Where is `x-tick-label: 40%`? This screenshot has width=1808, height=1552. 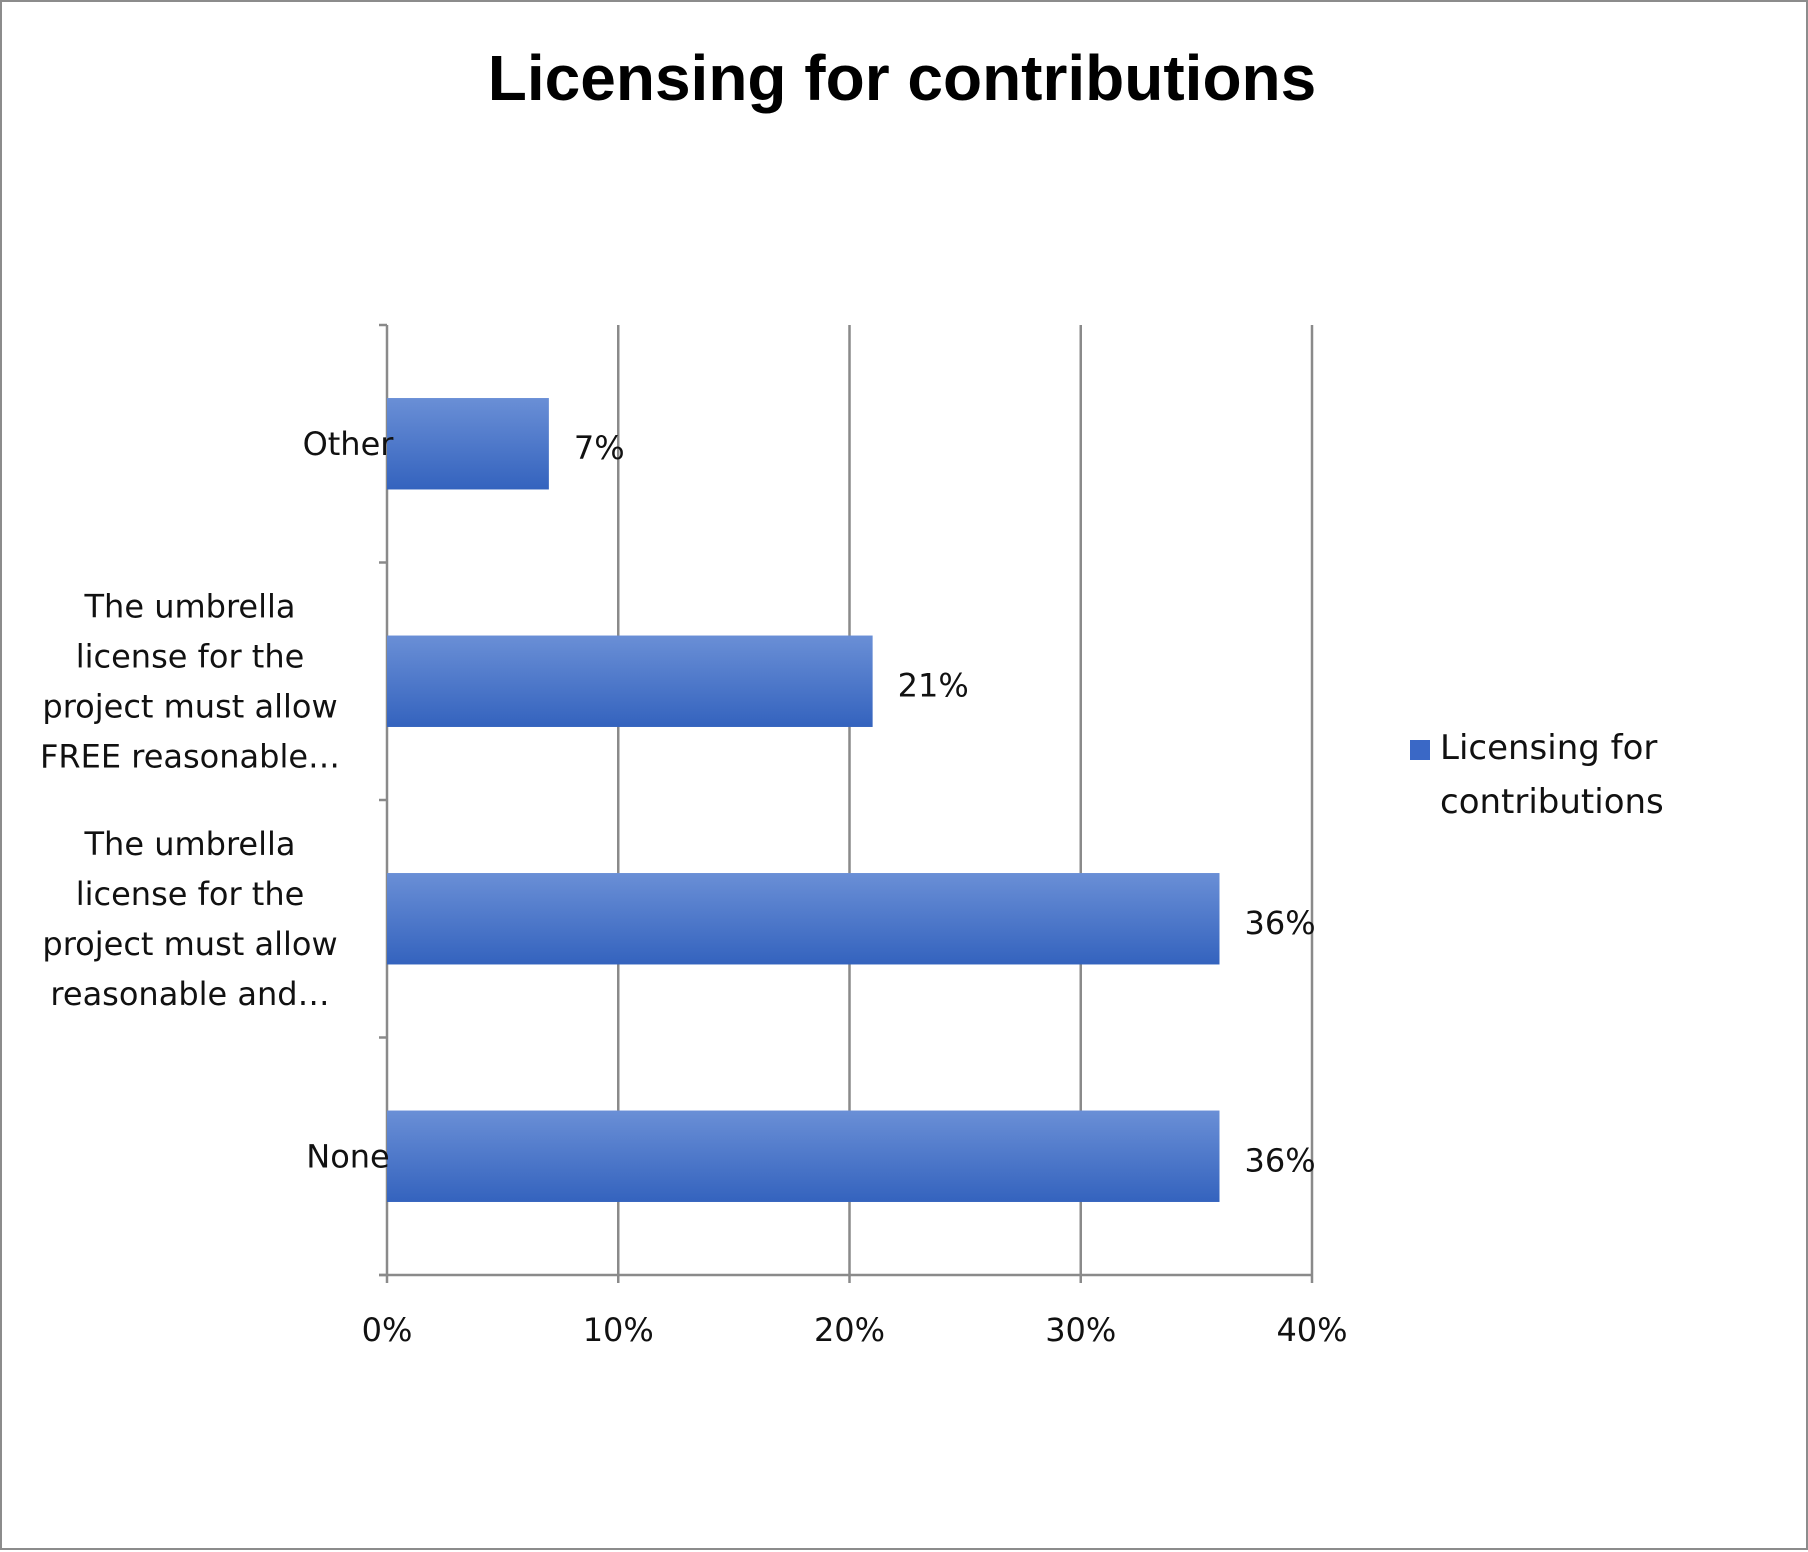 x-tick-label: 40% is located at coordinates (1311, 1330).